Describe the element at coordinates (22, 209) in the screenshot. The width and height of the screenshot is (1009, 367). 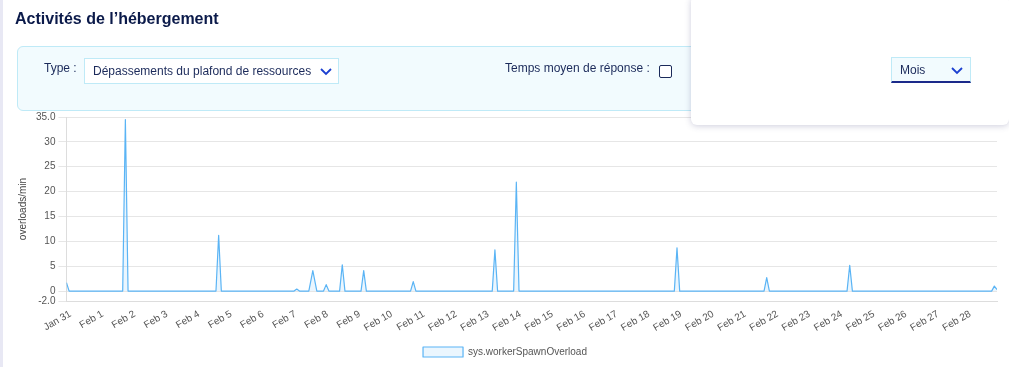
I see `y-axis-title: overloads/min` at that location.